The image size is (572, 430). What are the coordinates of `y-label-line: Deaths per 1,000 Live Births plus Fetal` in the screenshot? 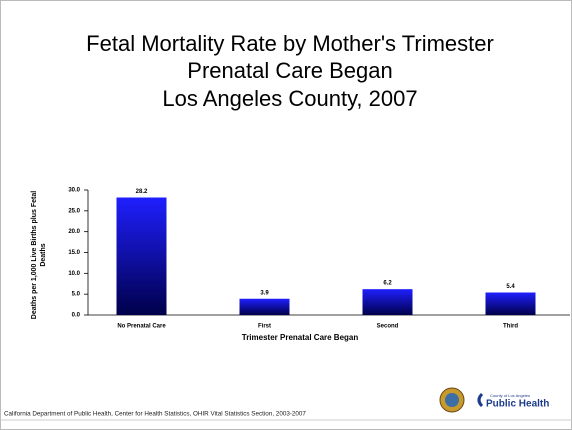 It's located at (34, 255).